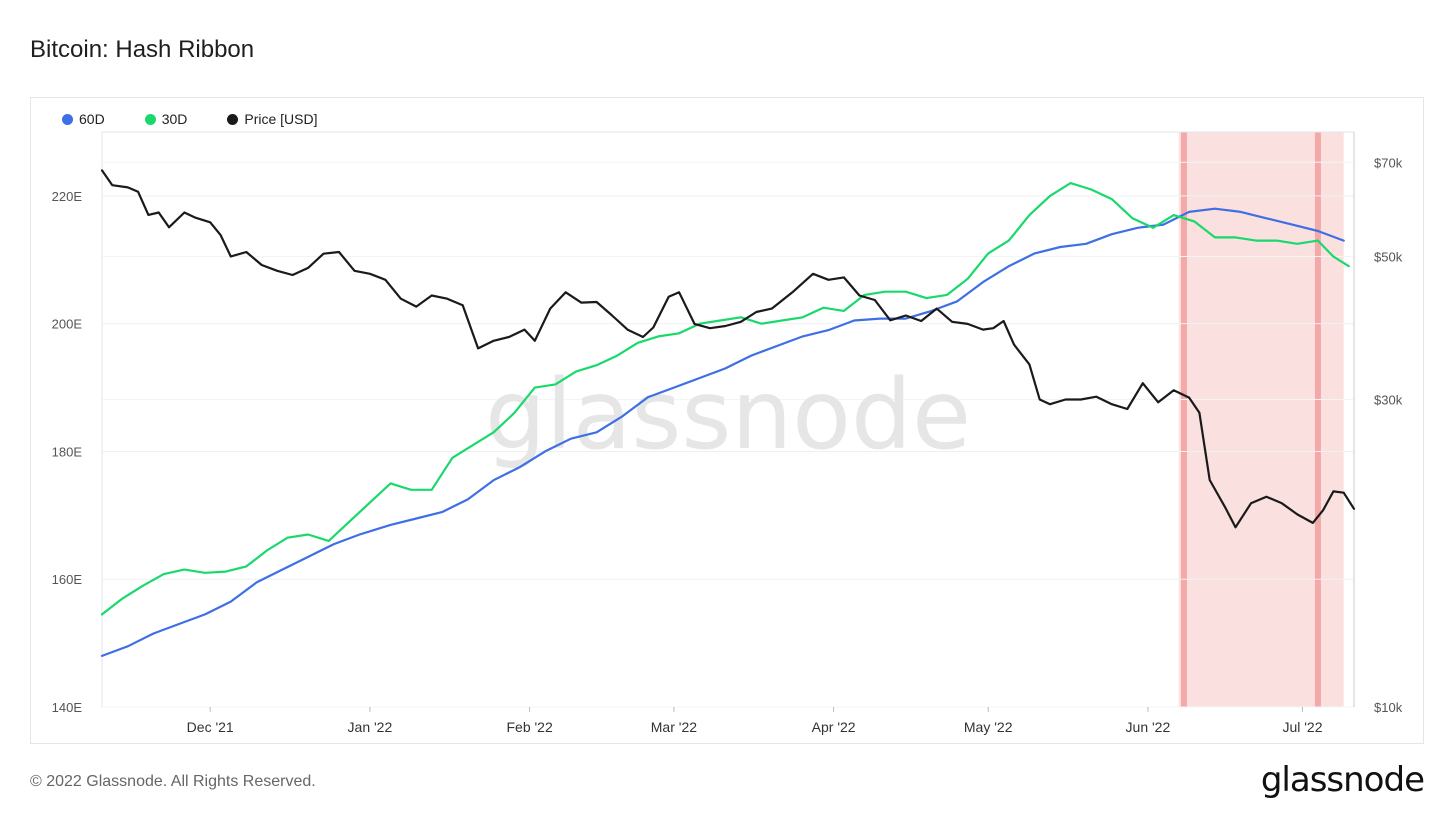 The height and width of the screenshot is (819, 1456). I want to click on legend-label-60d: 60D, so click(92, 119).